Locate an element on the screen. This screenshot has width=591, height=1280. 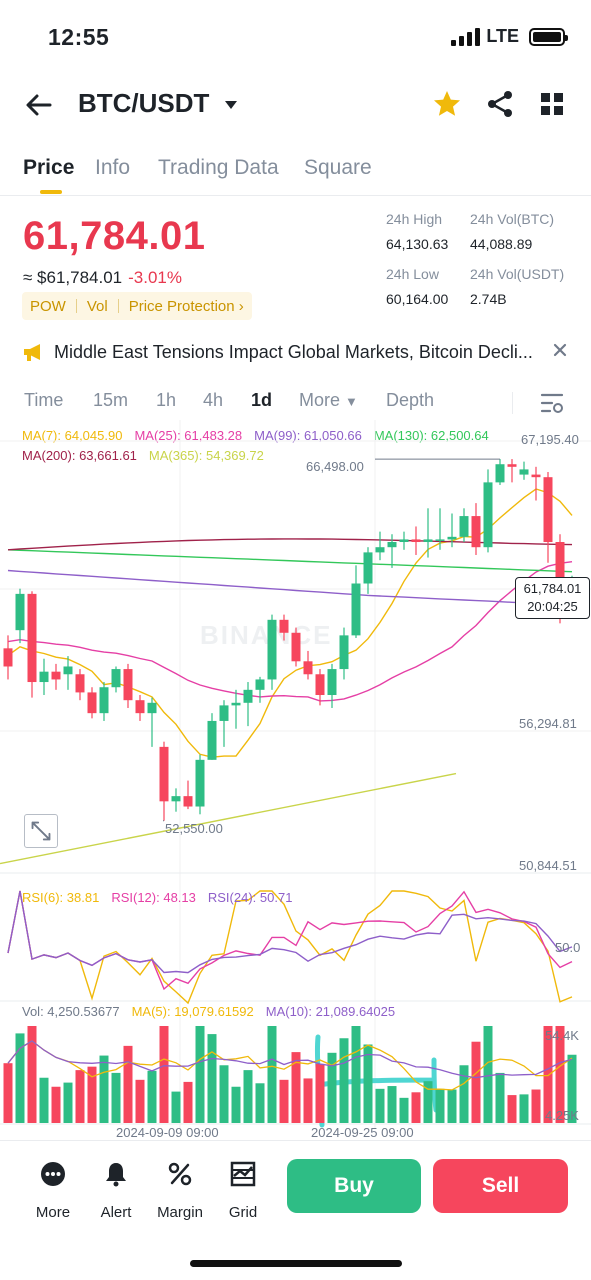
y-axis-bottom: 50,844.51 is located at coordinates (548, 865).